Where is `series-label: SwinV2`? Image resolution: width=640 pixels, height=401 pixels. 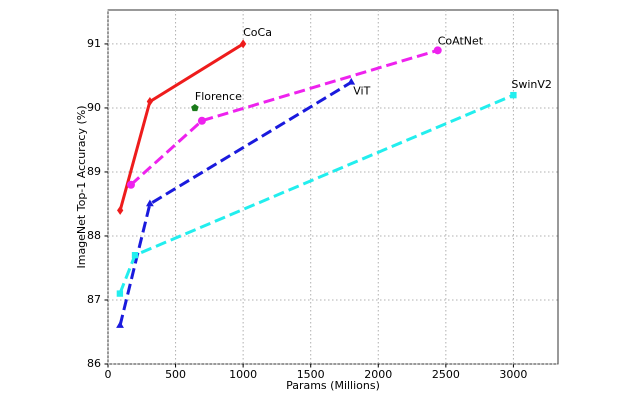 series-label: SwinV2 is located at coordinates (531, 84).